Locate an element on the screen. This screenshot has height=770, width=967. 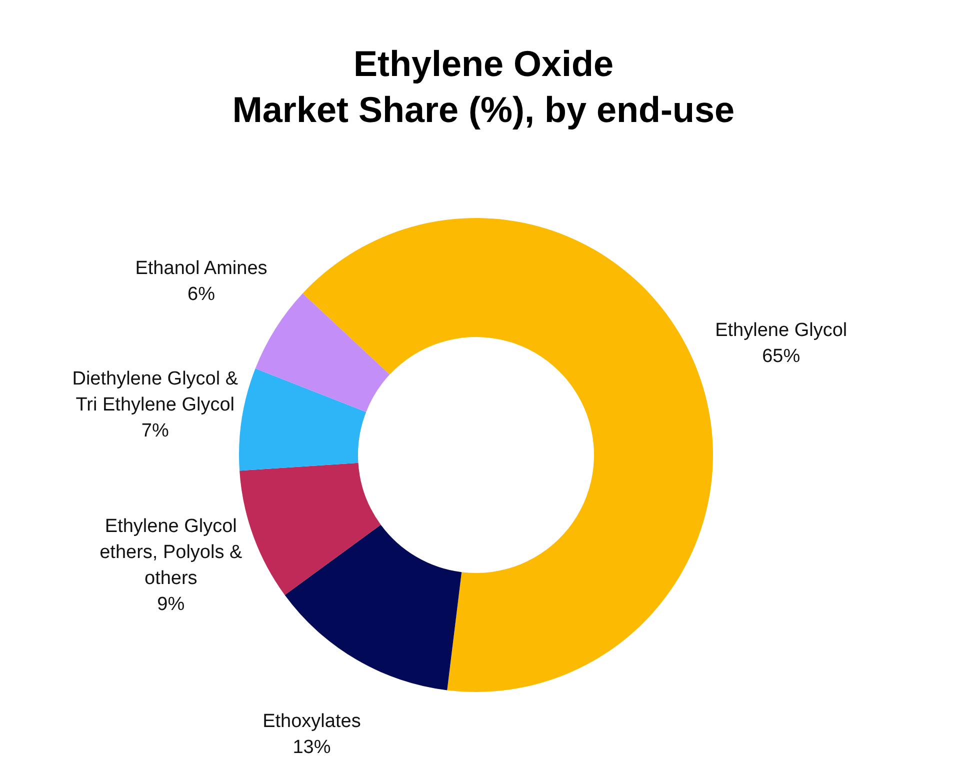
chart-title: Ethylene Oxide is located at coordinates (483, 63).